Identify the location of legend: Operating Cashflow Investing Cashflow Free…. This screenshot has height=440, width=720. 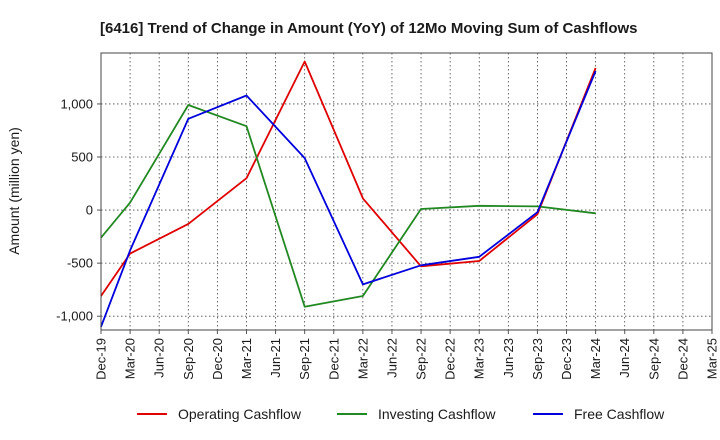
(401, 414).